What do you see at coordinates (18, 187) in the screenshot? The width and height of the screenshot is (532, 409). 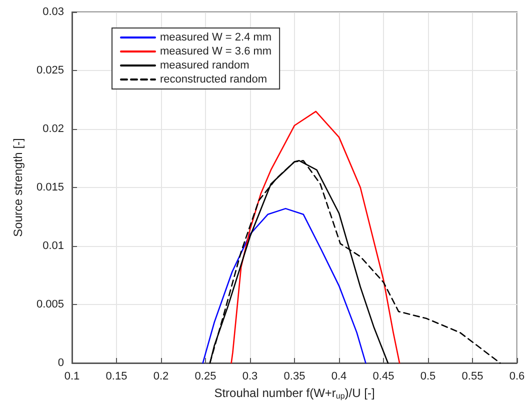 I see `y-axis-title: Source strength [-]` at bounding box center [18, 187].